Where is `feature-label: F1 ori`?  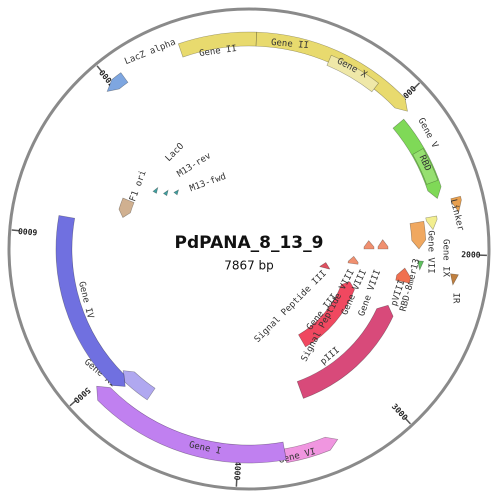 feature-label: F1 ori is located at coordinates (138, 186).